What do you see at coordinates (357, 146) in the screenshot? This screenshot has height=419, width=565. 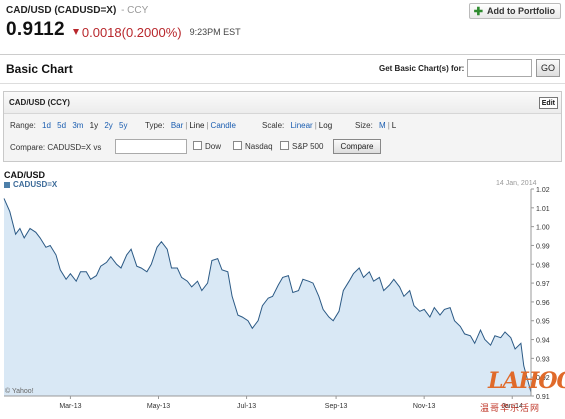 I see `compare-button: Compare` at bounding box center [357, 146].